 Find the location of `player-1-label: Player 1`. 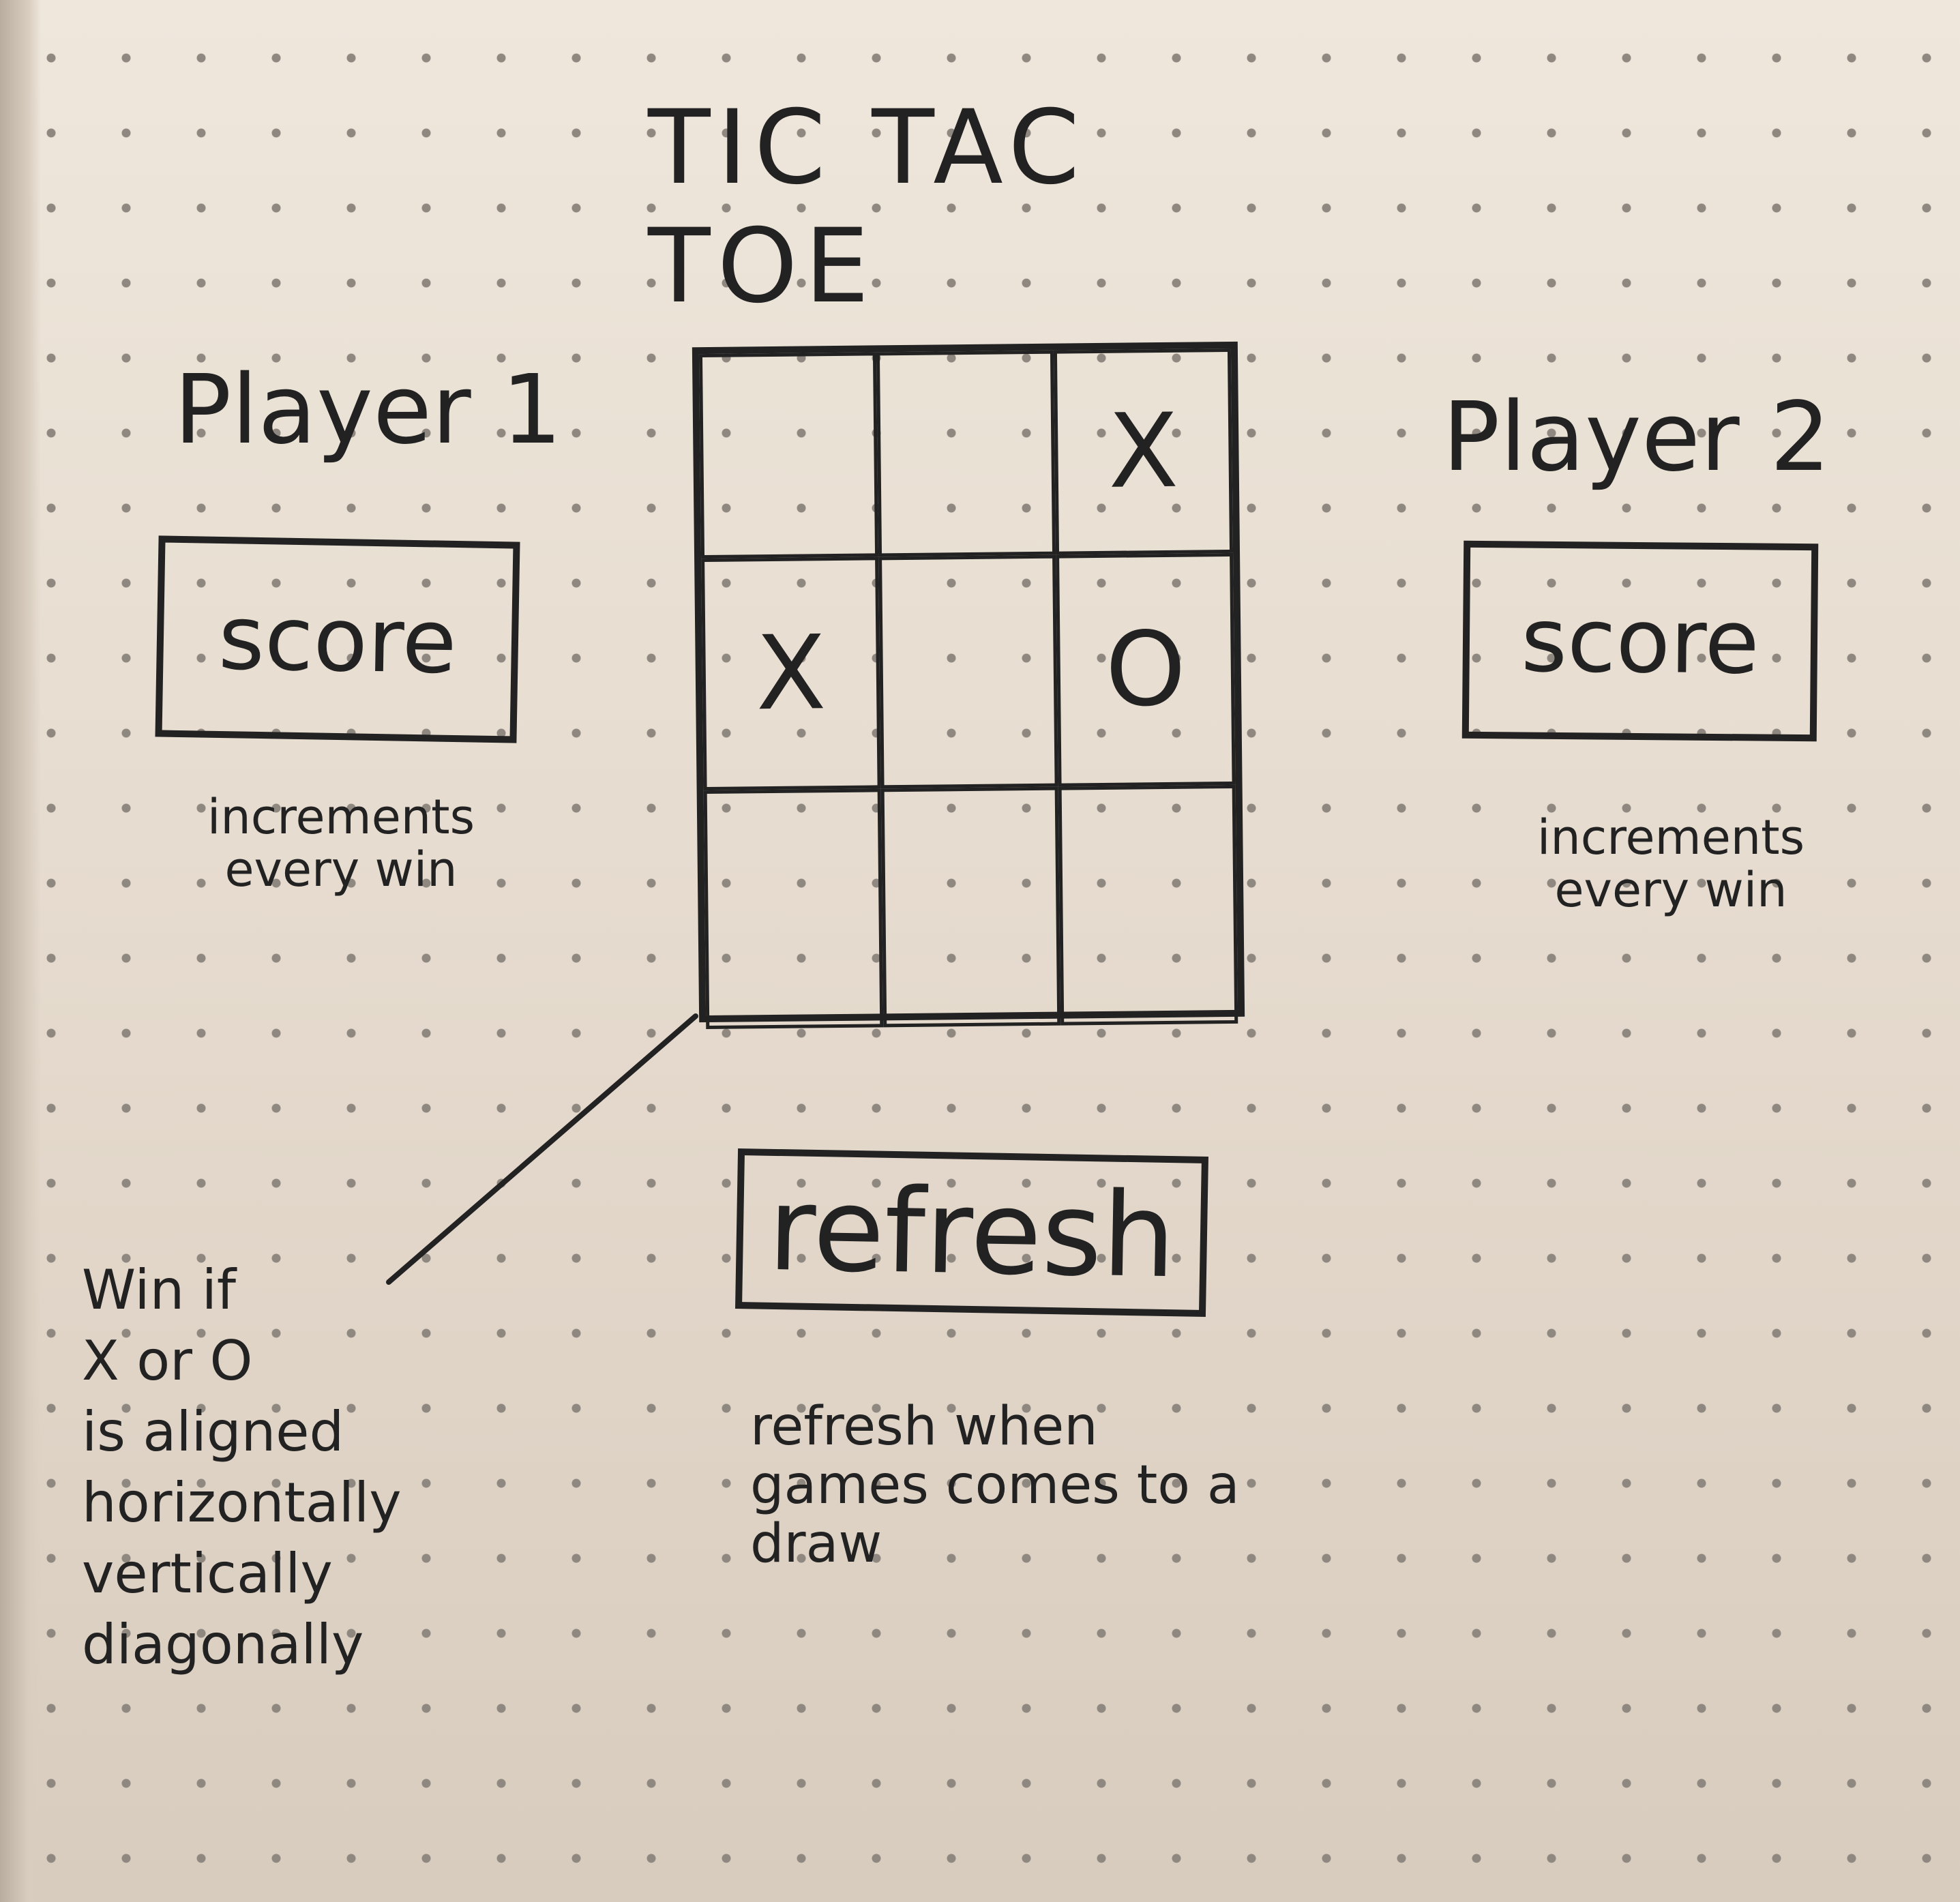

player-1-label: Player 1 is located at coordinates (368, 410).